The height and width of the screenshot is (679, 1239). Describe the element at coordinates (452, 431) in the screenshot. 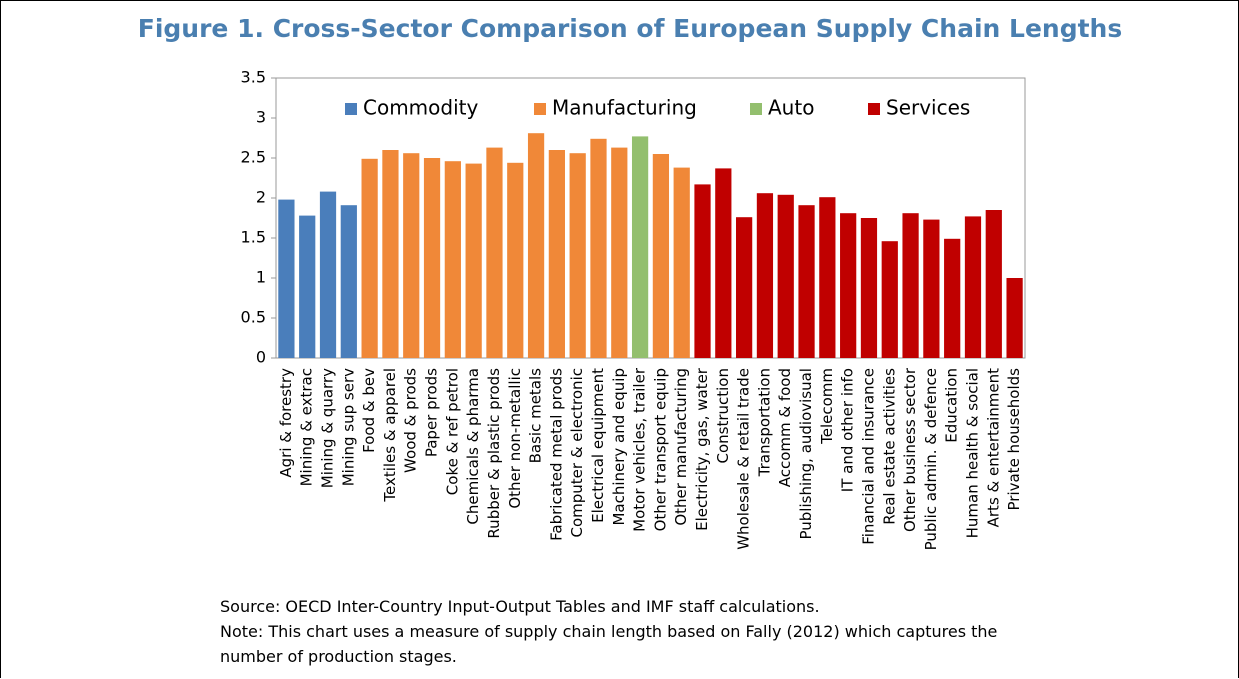

I see `x-tick-label: Coke & ref petrol` at that location.